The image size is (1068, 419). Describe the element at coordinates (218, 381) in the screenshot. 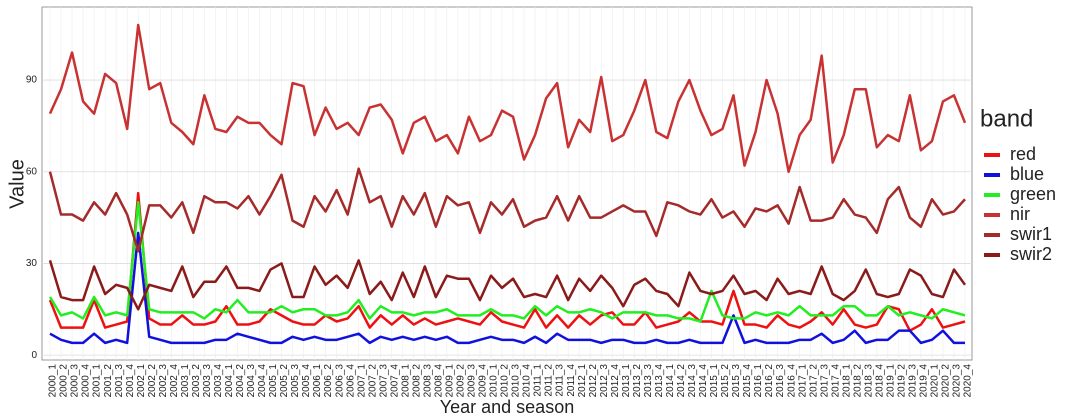

I see `x-tick-label: 2003_4` at that location.